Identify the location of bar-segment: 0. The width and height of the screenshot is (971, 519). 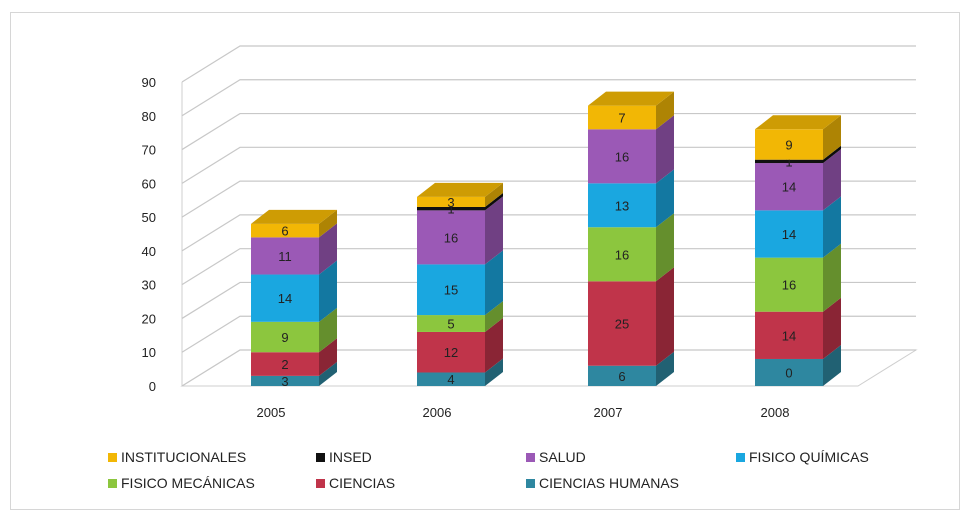
(798, 365).